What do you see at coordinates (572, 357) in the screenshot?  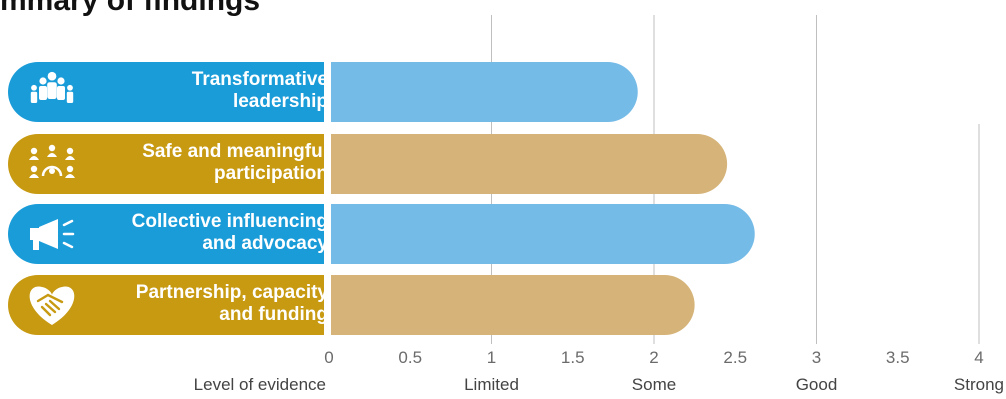 I see `x-tick-label: 1.5` at bounding box center [572, 357].